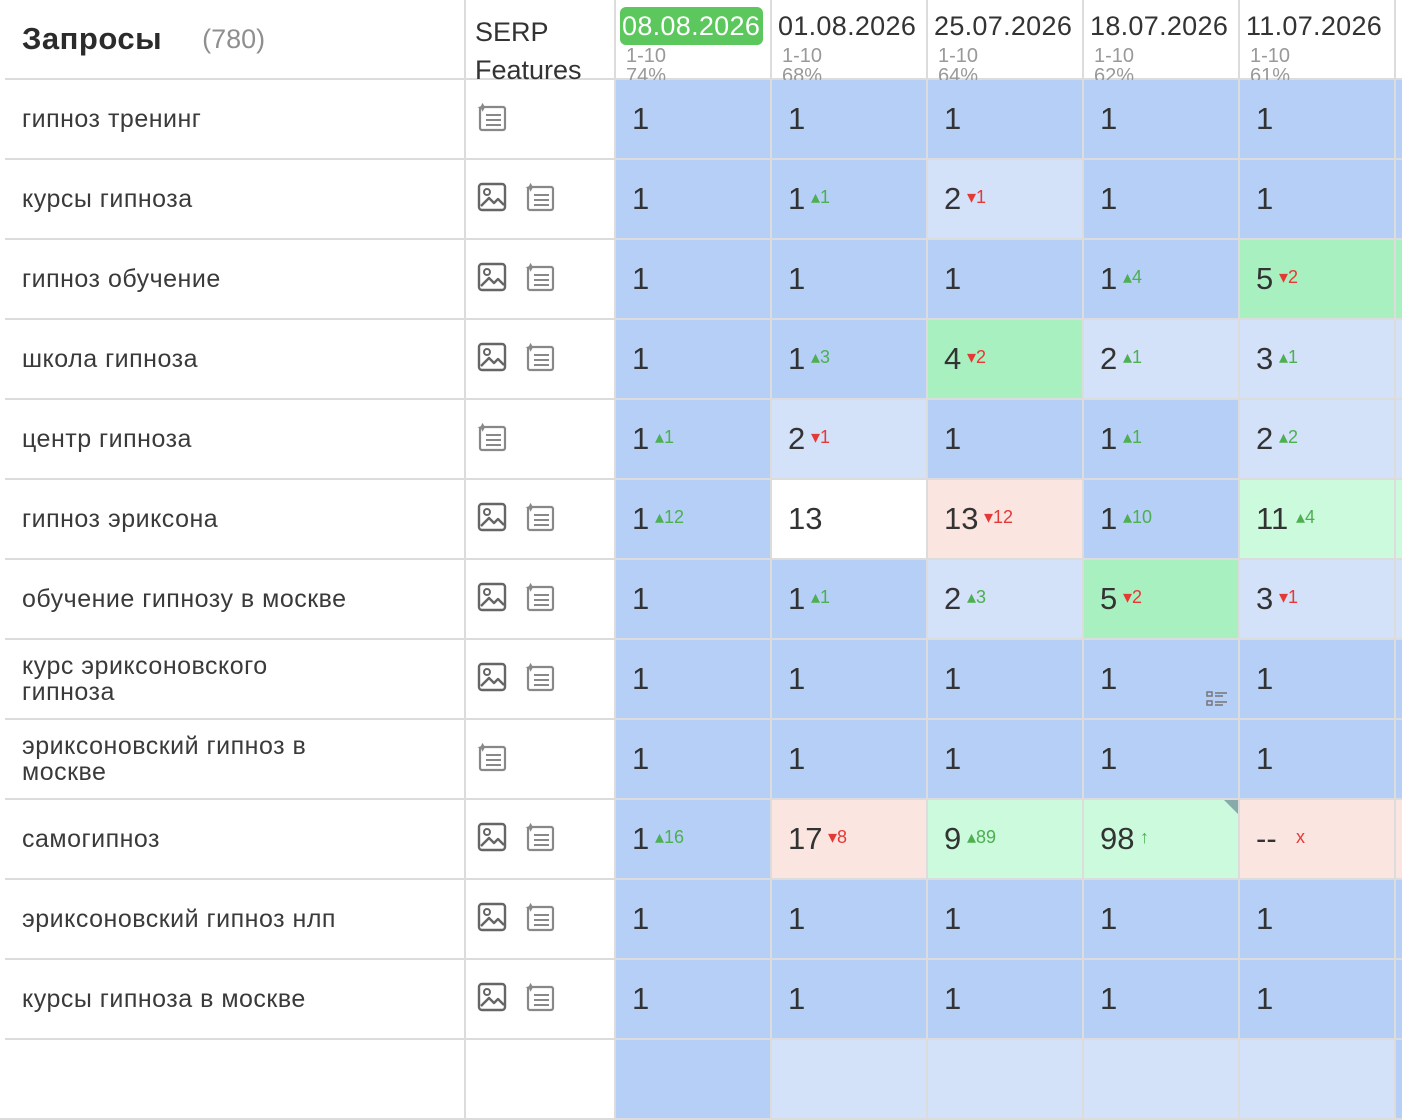  I want to click on query-cell: гипноз обучение, so click(234, 279).